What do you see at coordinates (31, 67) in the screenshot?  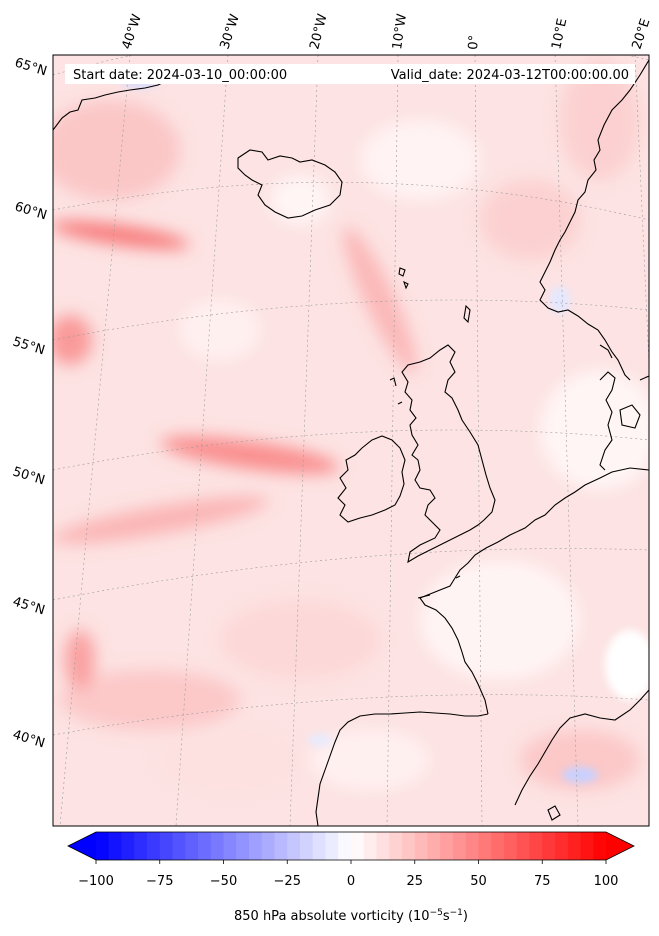 I see `lat-label: 65°N` at bounding box center [31, 67].